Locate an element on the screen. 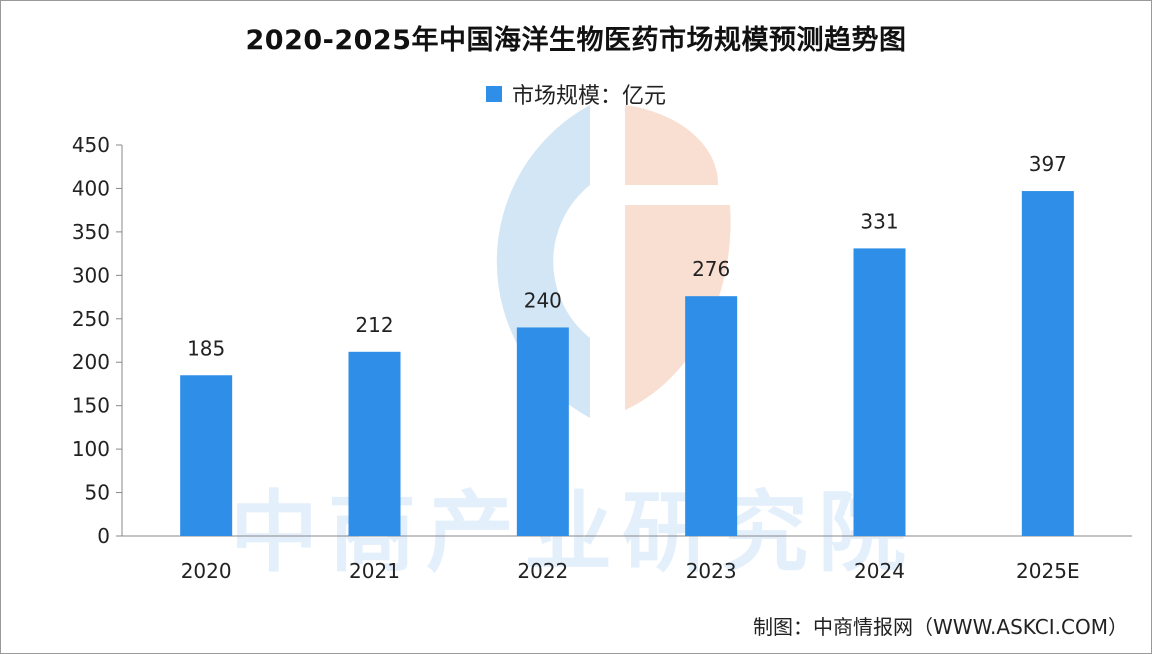 Image resolution: width=1152 pixels, height=654 pixels. y-tick-label: 50 is located at coordinates (97, 493).